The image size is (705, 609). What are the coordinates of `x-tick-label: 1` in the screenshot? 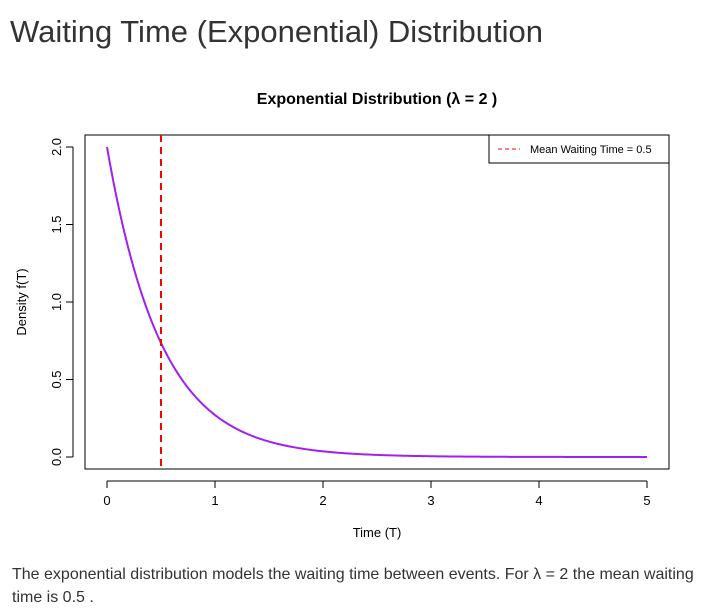 It's located at (214, 500).